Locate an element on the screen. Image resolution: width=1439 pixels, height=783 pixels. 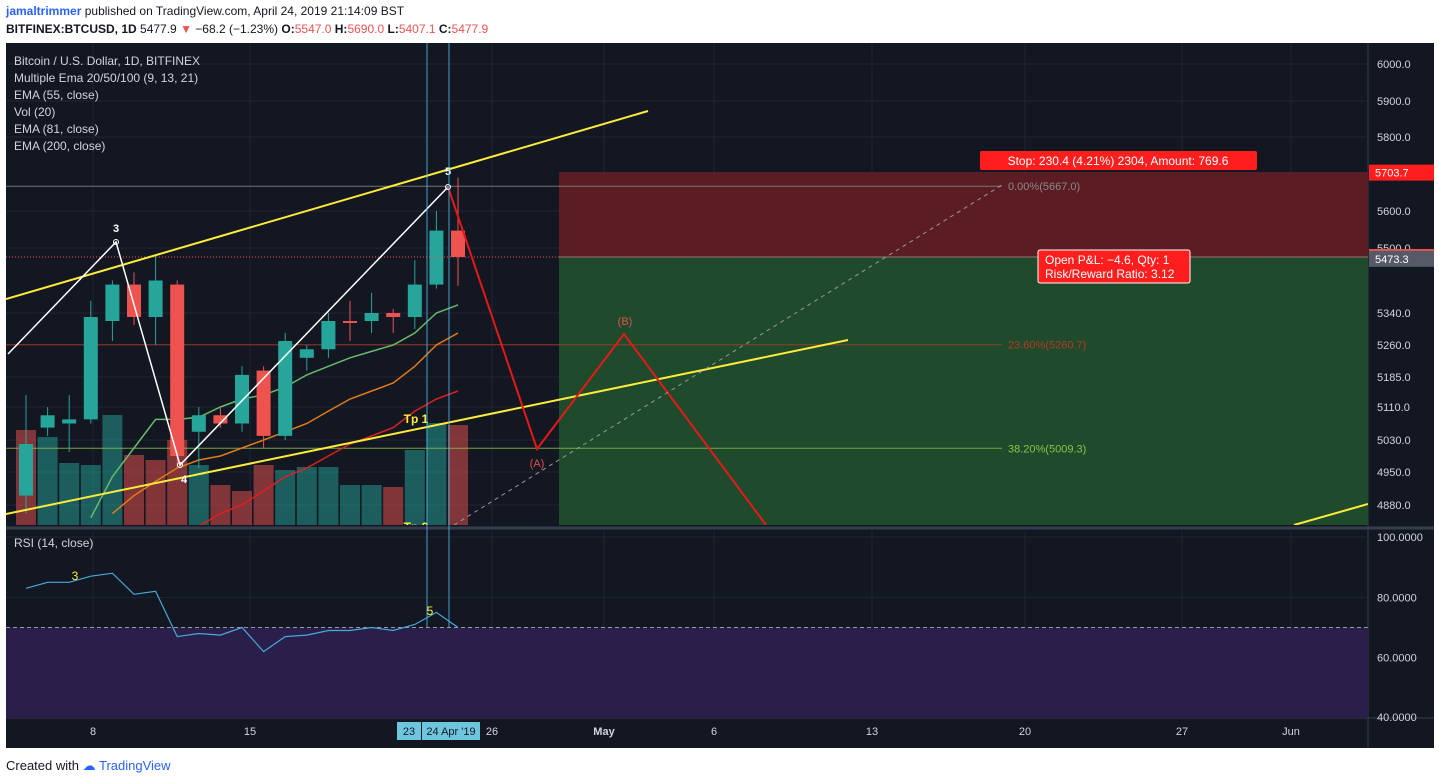
open-label: O: is located at coordinates (288, 29).